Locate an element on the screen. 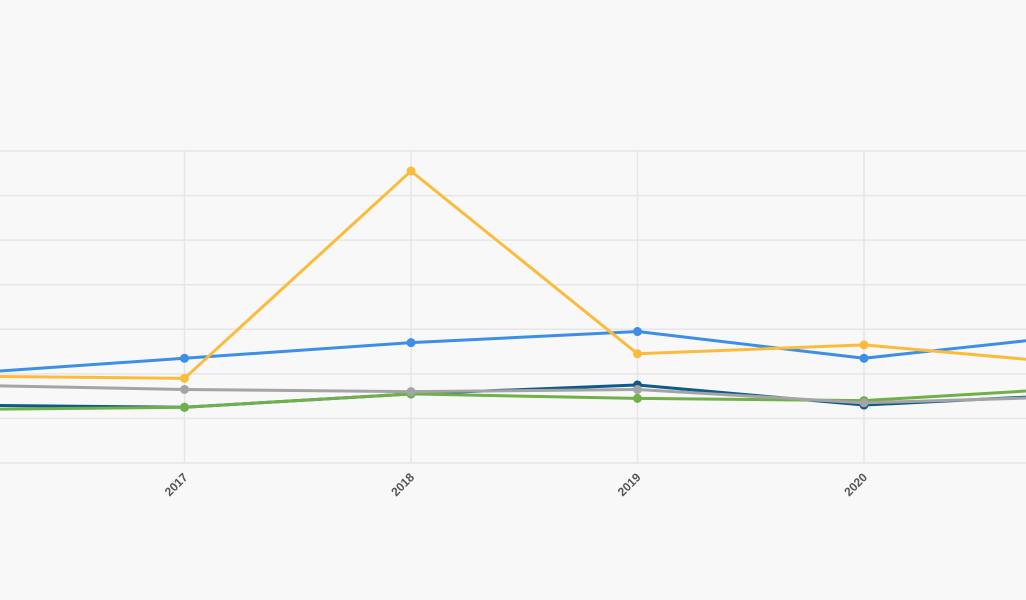  x-axis-ticks: 2017 2018 2019 2020 is located at coordinates (516, 484).